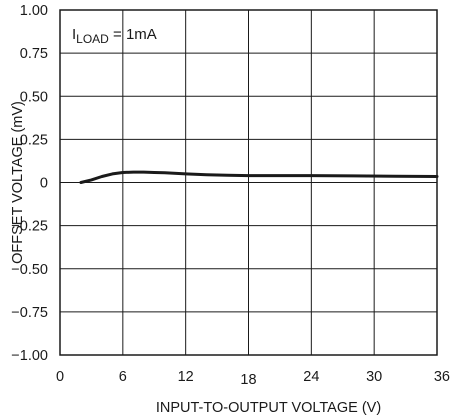  Describe the element at coordinates (29, 183) in the screenshot. I see `y-tick-labels: 1.00 0.75 0.50 0.25 0 −0.25 −0.50 −0.75 −1.00` at that location.